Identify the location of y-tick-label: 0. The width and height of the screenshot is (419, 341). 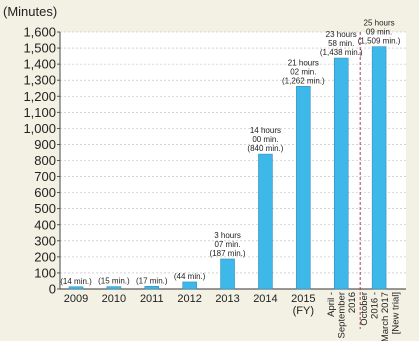
(52, 289).